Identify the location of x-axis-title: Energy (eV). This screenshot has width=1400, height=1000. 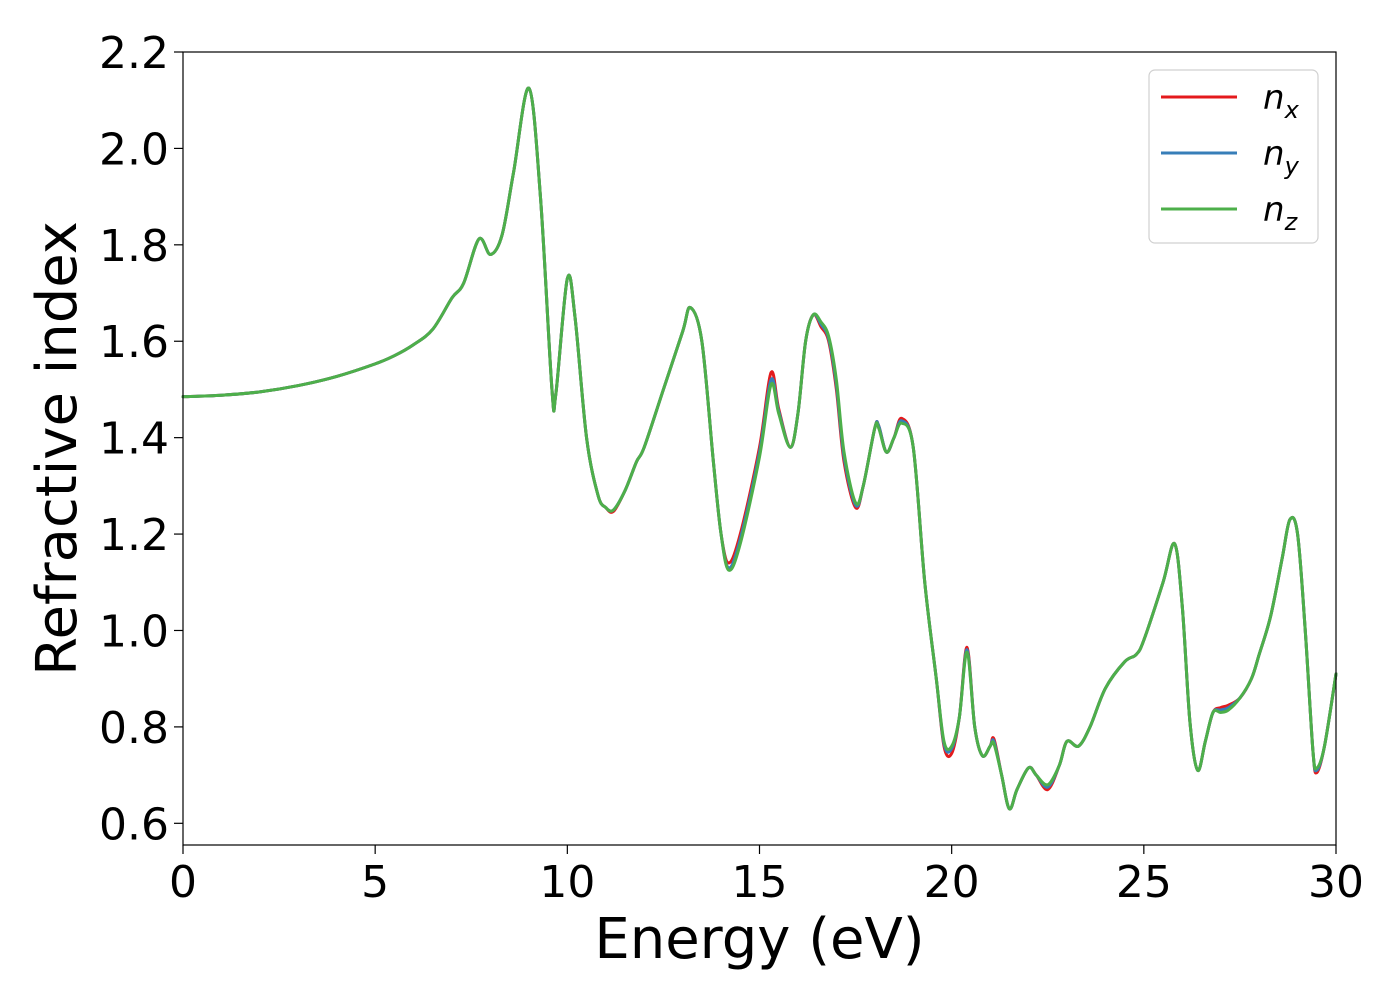
(759, 939).